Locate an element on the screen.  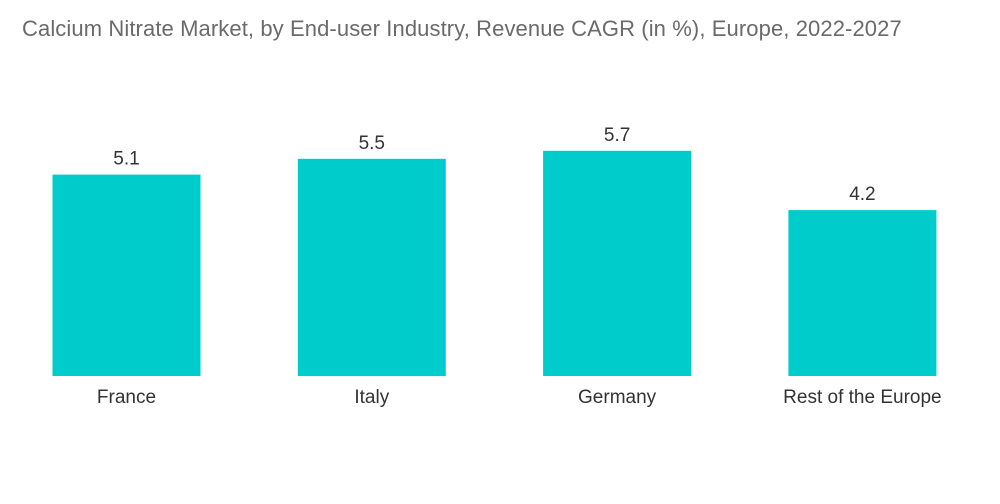
tick-labels-group: France Italy Germany Rest of the Europe is located at coordinates (519, 397).